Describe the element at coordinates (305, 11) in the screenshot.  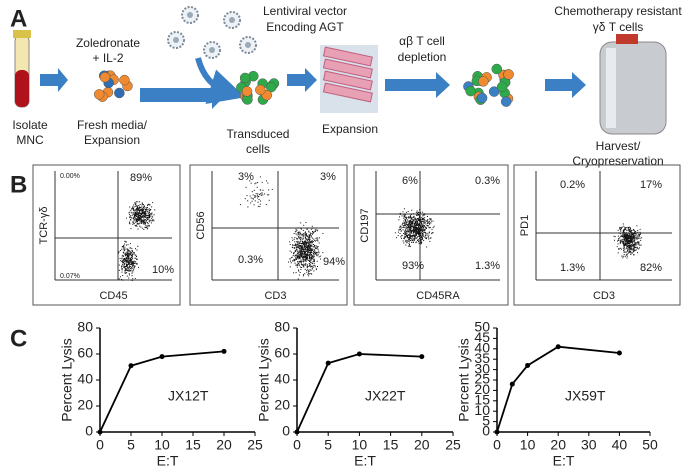
I see `step-text: Lentiviral vector` at that location.